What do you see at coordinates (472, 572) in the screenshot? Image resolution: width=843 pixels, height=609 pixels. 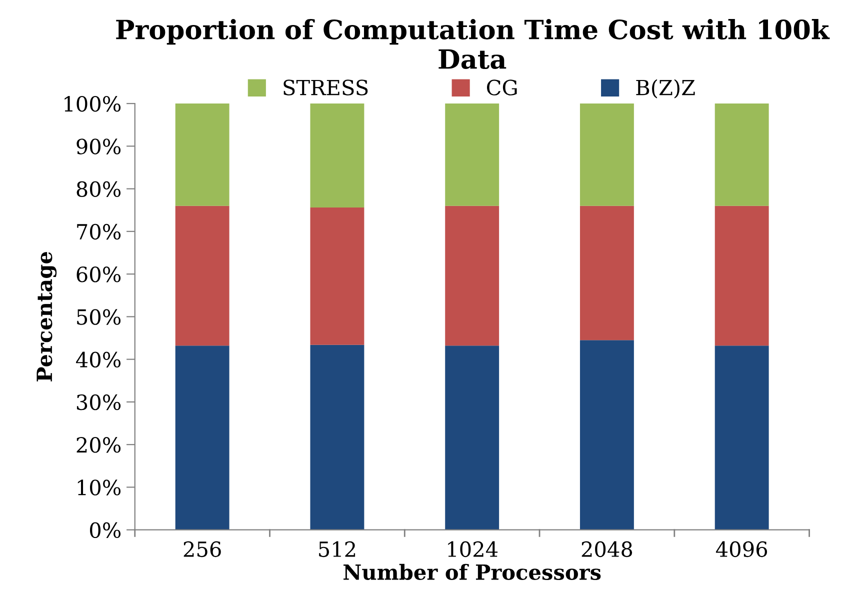 I see `x-axis-title: Number of Processors` at bounding box center [472, 572].